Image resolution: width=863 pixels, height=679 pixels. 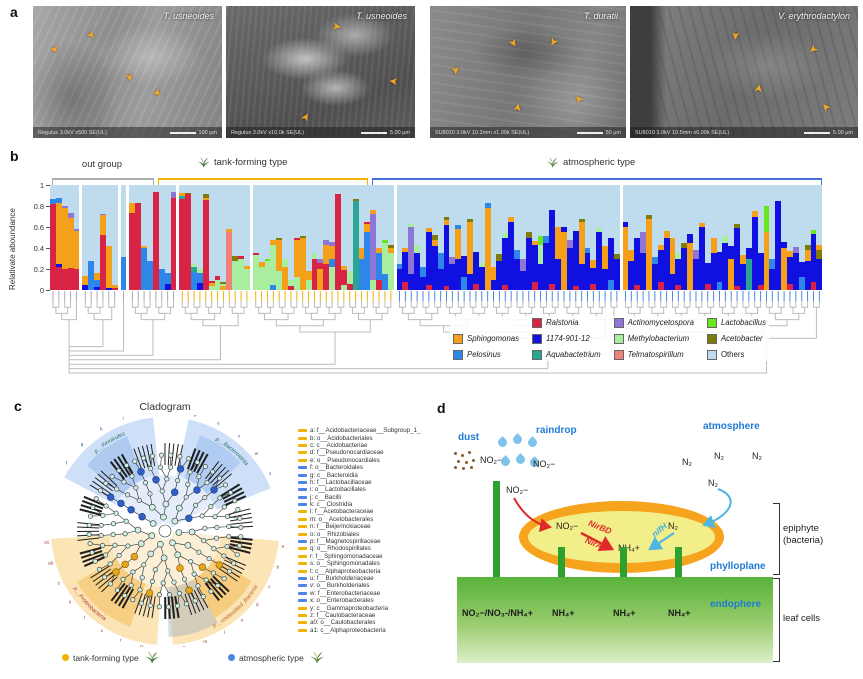 What do you see at coordinates (736, 338) in the screenshot?
I see `legend-item: Acetobacter` at bounding box center [736, 338].